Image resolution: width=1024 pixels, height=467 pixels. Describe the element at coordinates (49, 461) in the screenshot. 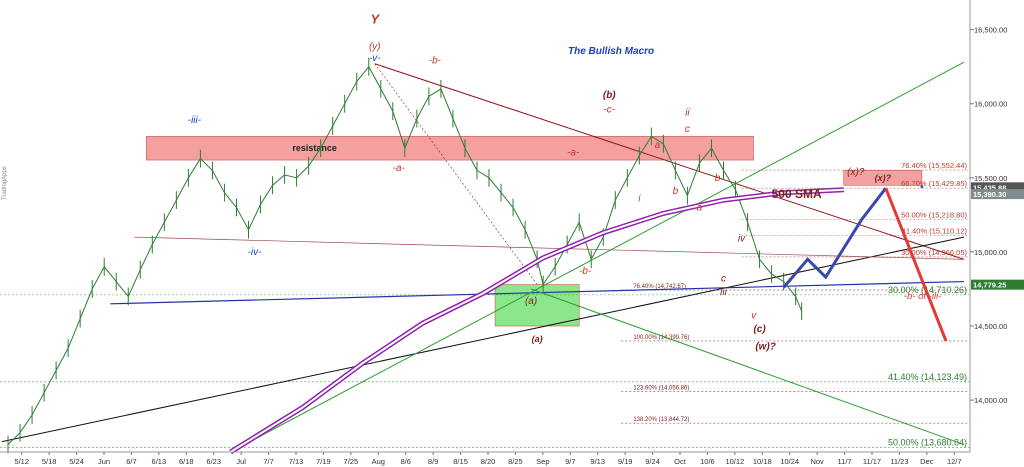

I see `x-tick-label: 5/18` at that location.